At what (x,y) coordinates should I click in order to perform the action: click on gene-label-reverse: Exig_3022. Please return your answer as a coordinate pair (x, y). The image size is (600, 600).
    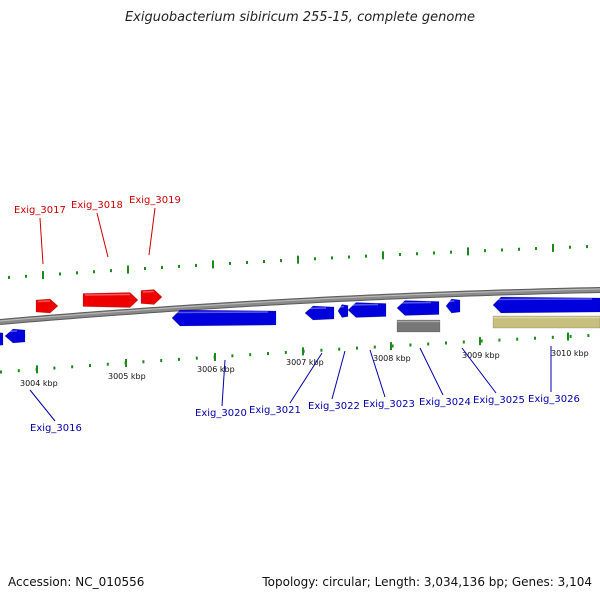
    Looking at the image, I should click on (334, 406).